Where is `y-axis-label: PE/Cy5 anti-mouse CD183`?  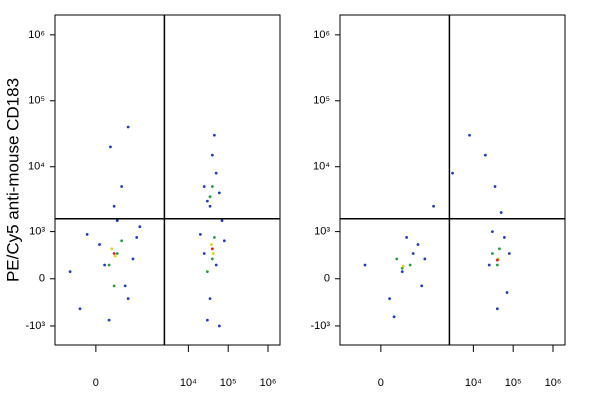
y-axis-label: PE/Cy5 anti-mouse CD183 is located at coordinates (12, 180).